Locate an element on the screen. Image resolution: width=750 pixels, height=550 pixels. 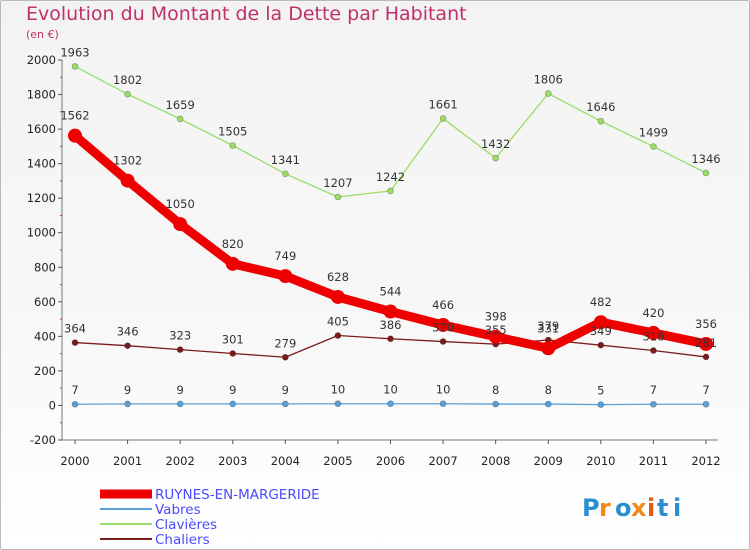
data-label-ruynes-en-margeride: 544 is located at coordinates (391, 291).